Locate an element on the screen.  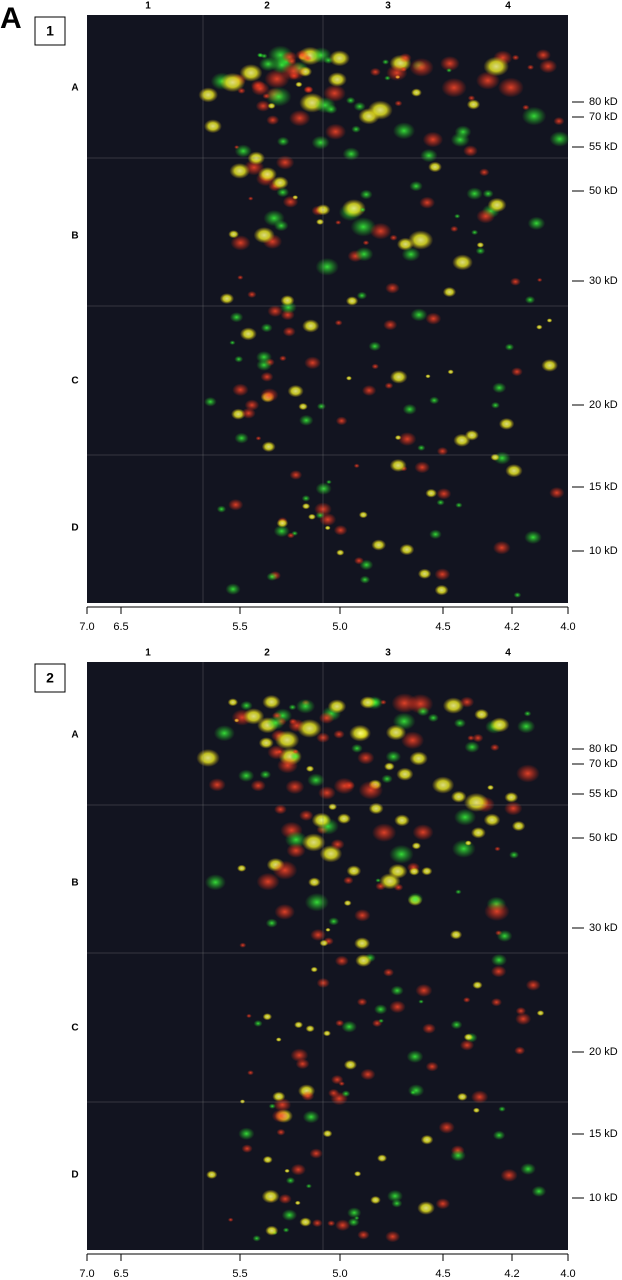
row-label: C is located at coordinates (74, 381).